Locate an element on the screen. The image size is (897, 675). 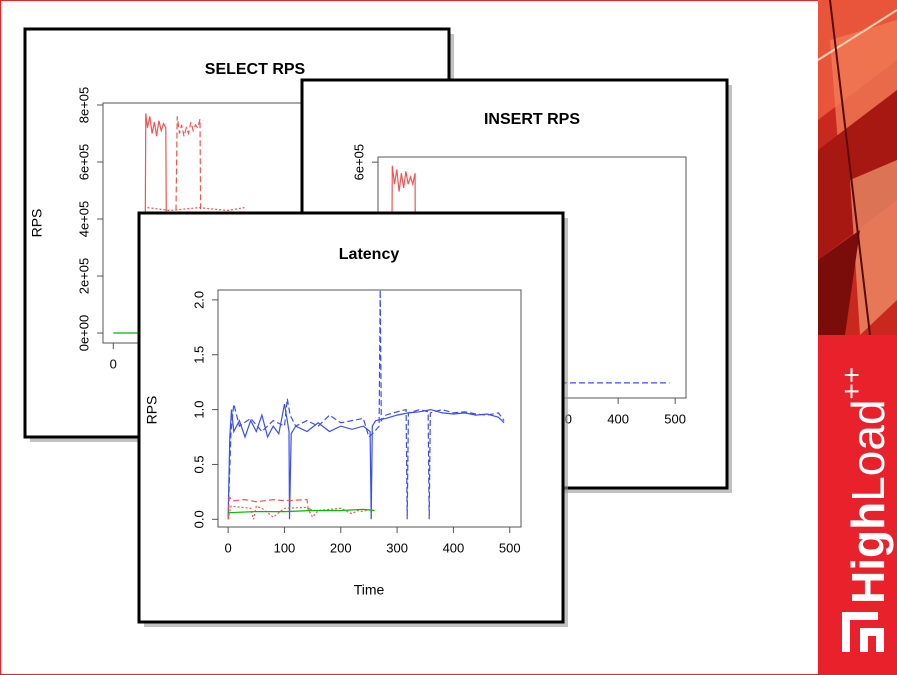
y-tick-label: 0e+00 is located at coordinates (83, 333).